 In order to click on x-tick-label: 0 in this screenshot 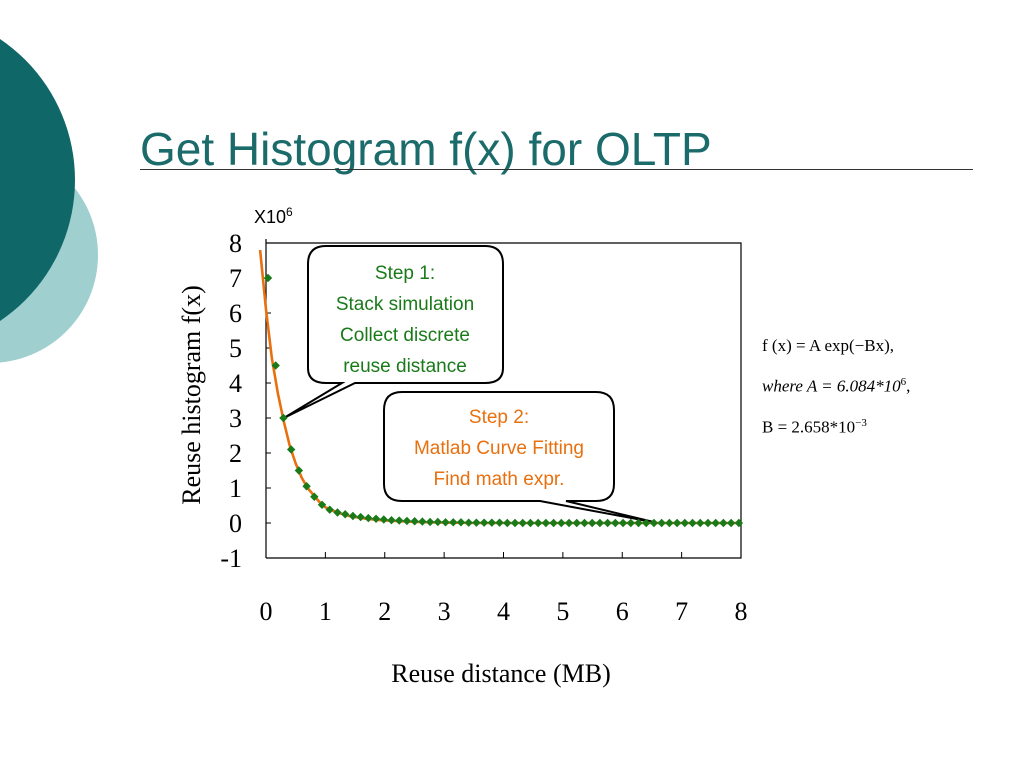, I will do `click(266, 611)`.